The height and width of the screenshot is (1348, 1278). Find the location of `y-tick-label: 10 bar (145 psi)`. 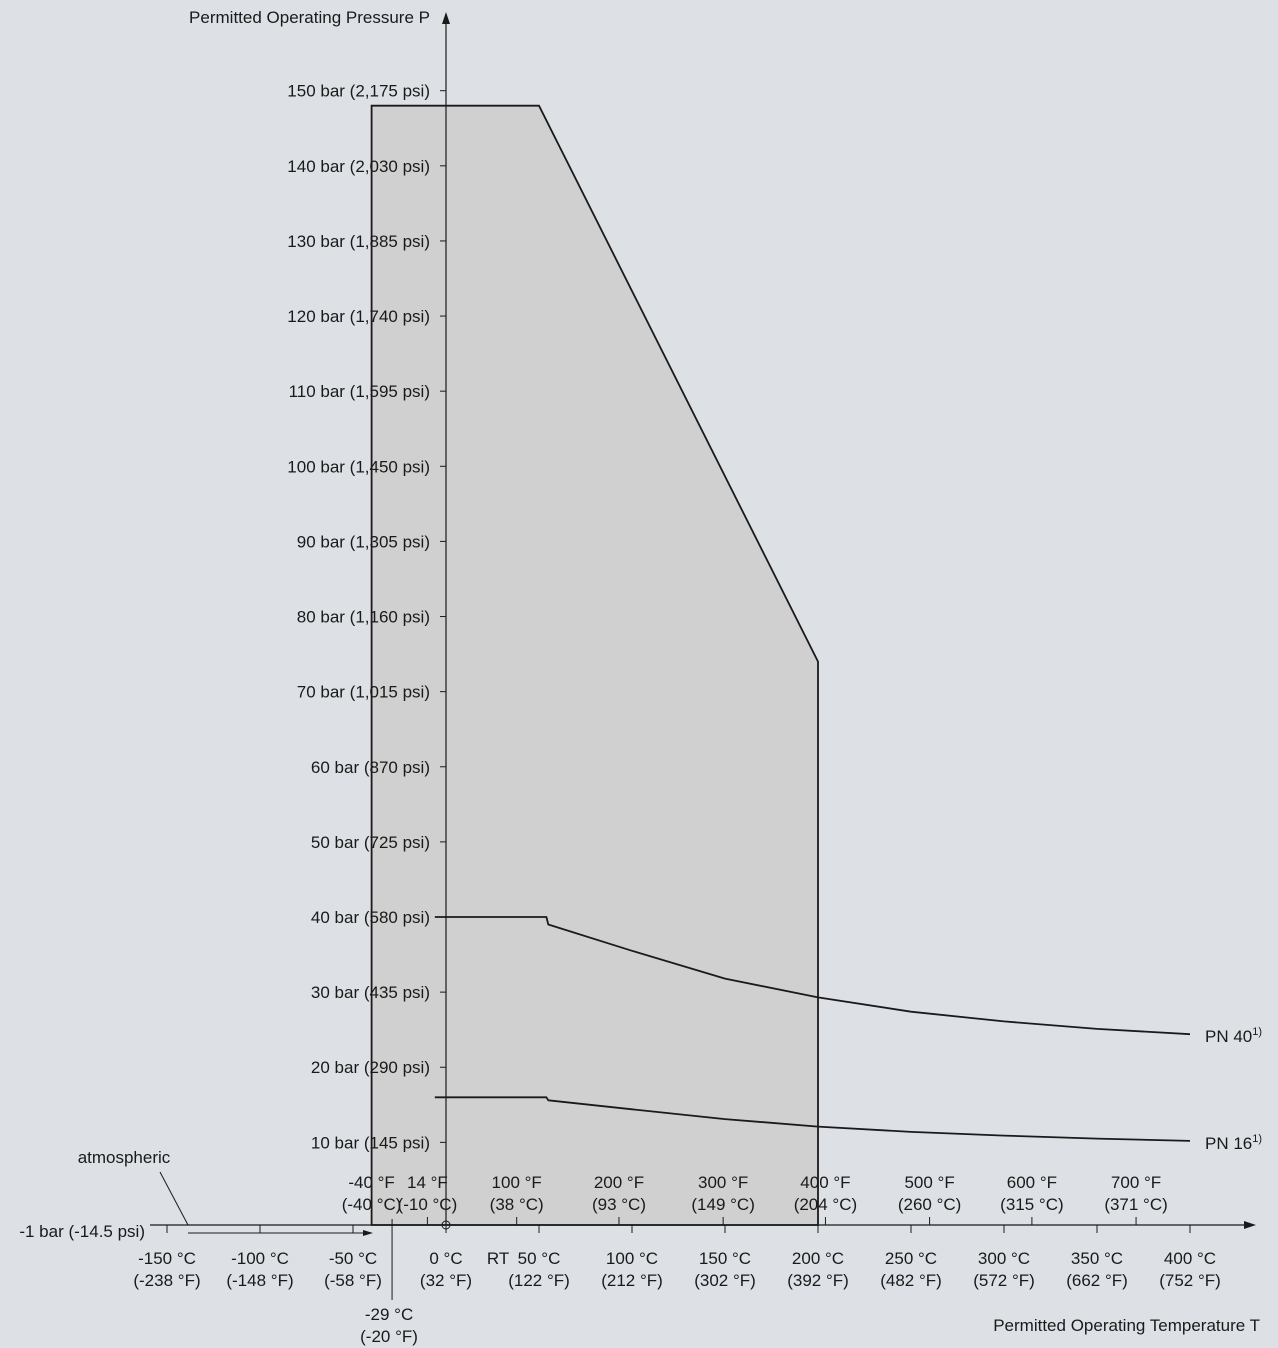

y-tick-label: 10 bar (145 psi) is located at coordinates (370, 1142).